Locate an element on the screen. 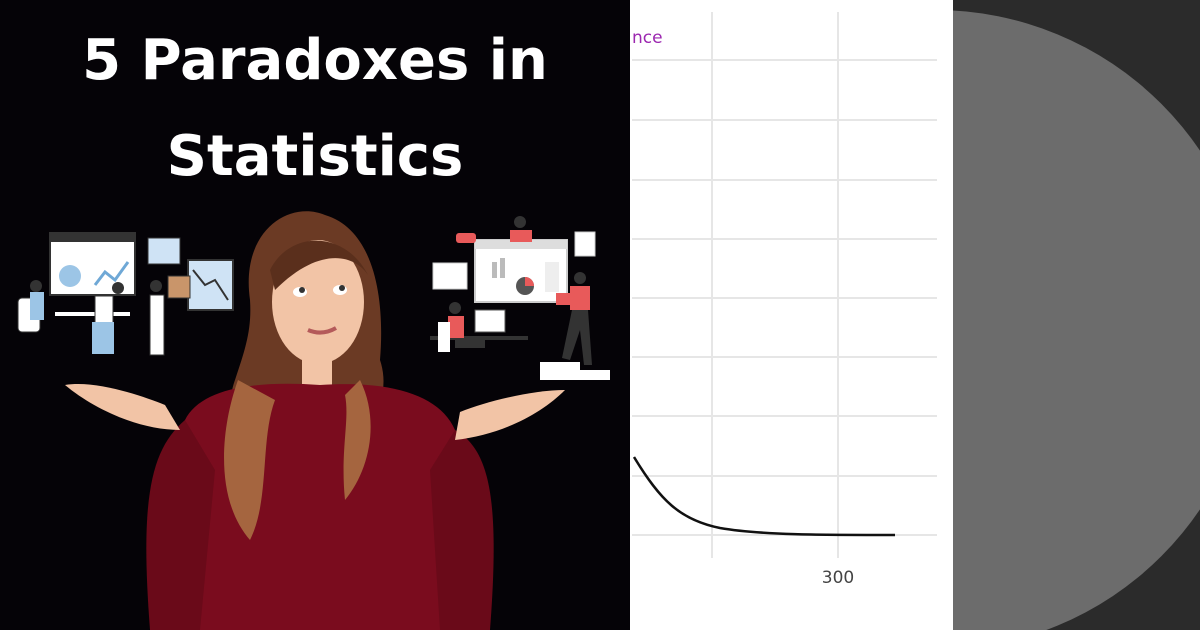 The image size is (1200, 630). office-illustration-left is located at coordinates (125, 294).